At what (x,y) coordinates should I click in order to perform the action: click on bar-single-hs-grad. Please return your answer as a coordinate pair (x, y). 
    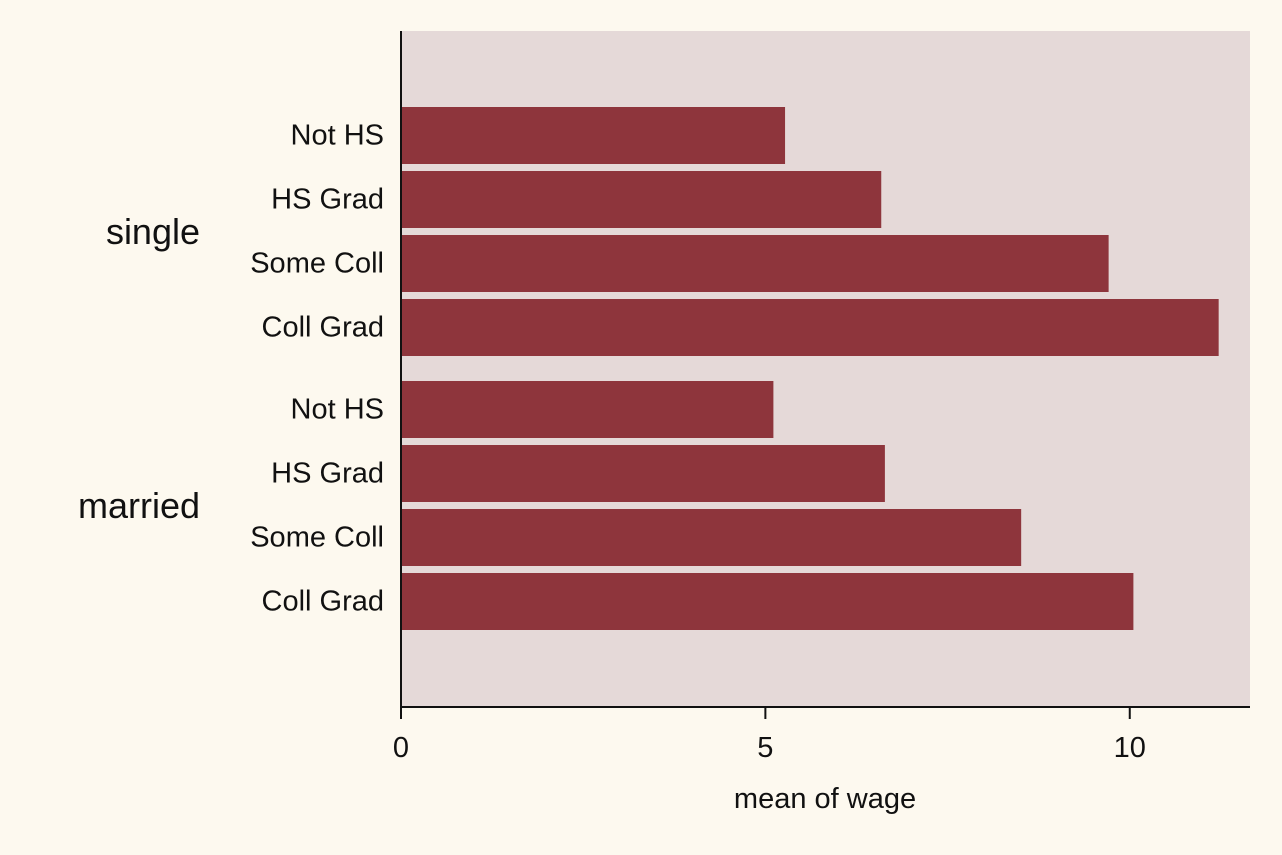
    Looking at the image, I should click on (641, 199).